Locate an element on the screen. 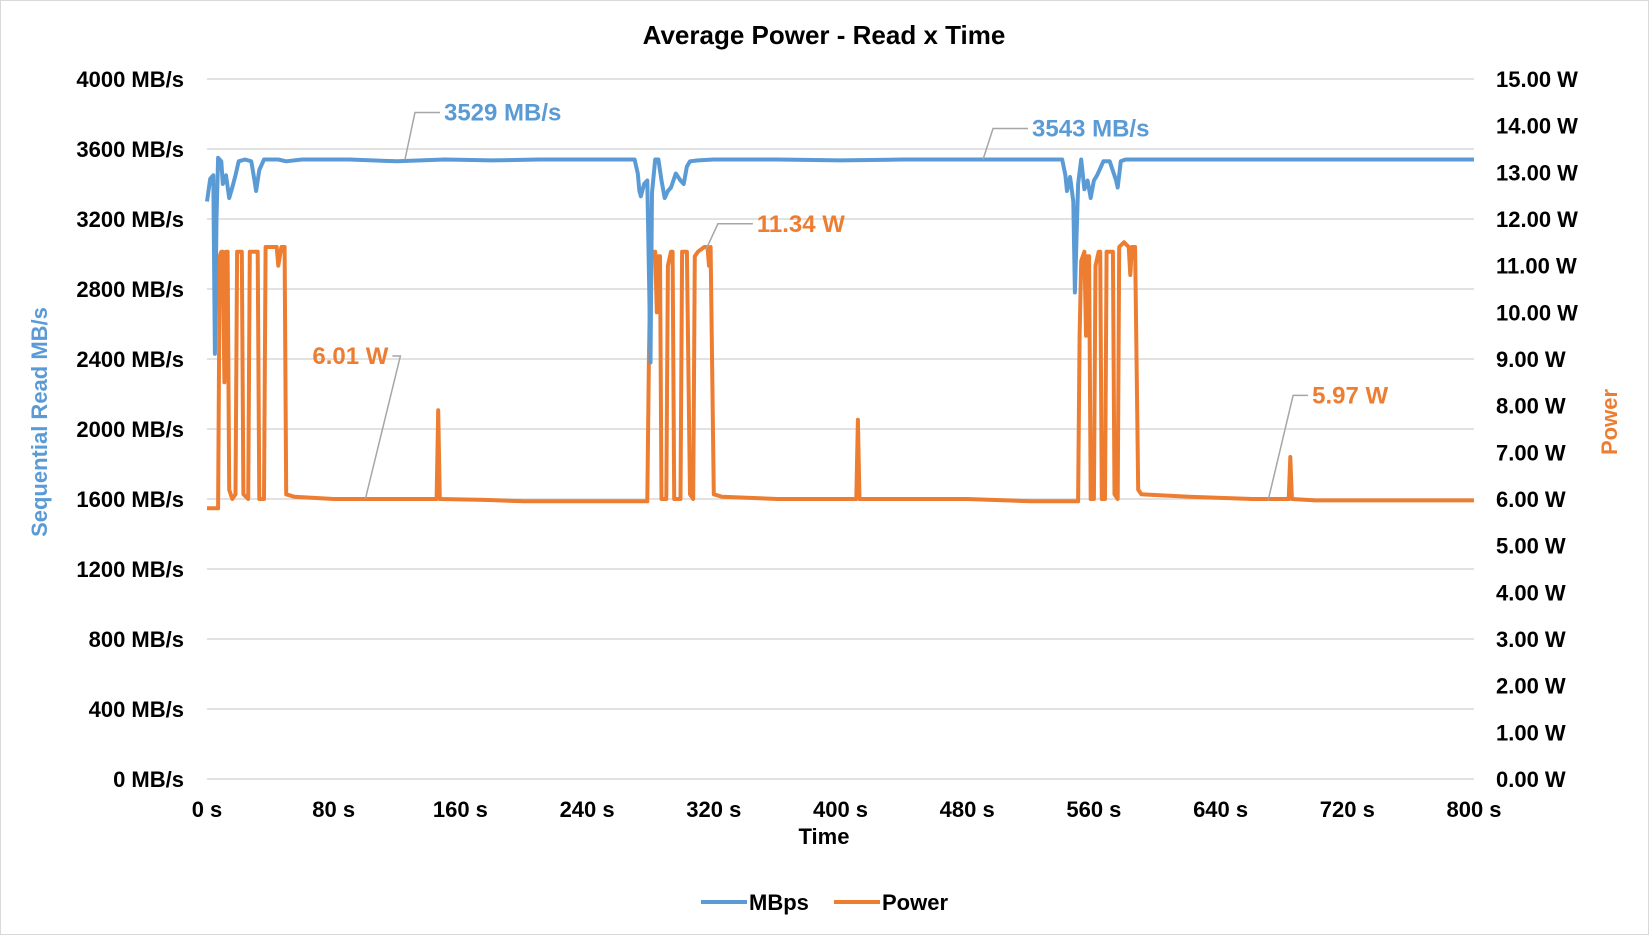 The width and height of the screenshot is (1649, 939). annotation-label: 11.34 W is located at coordinates (801, 224).